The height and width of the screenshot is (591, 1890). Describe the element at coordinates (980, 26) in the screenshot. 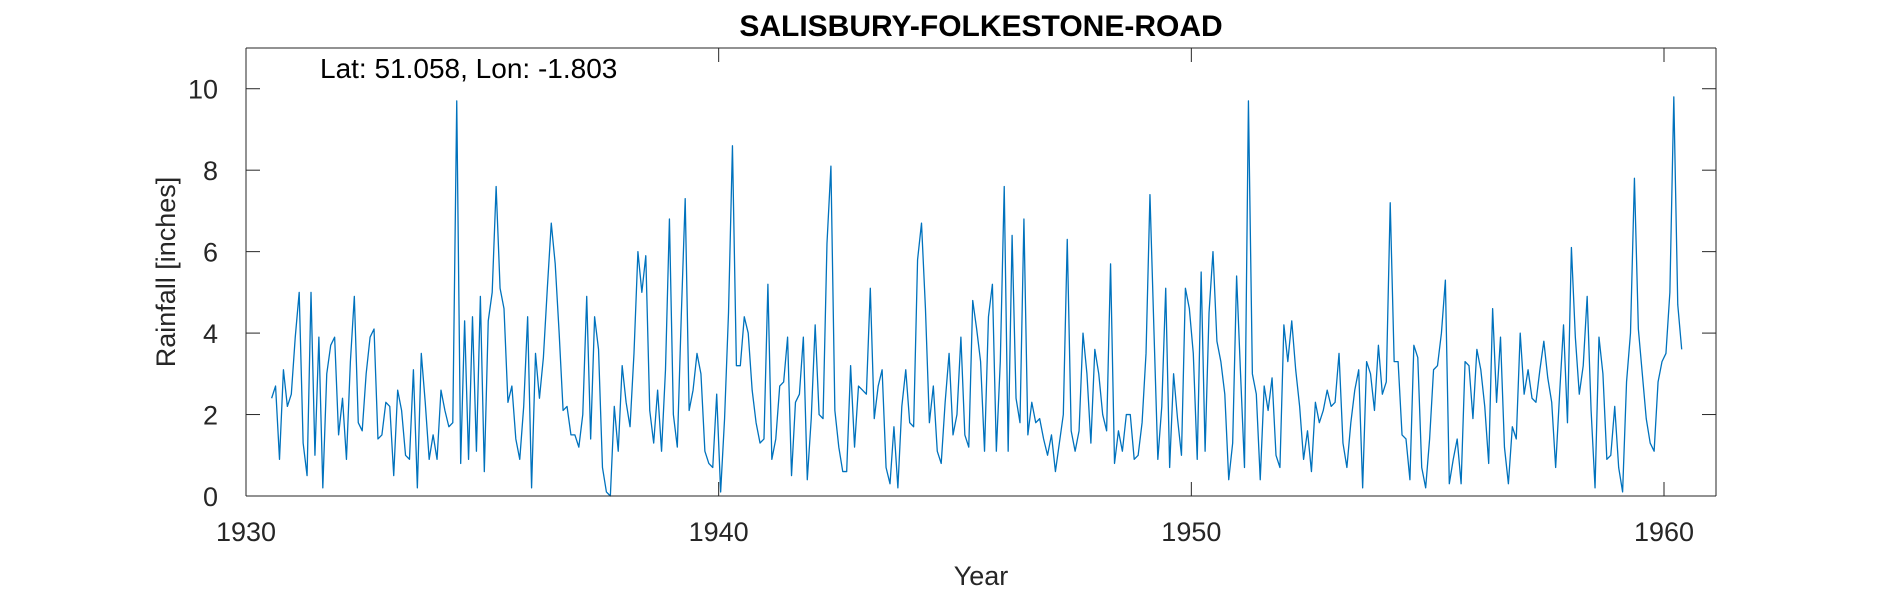

I see `chart-title: SALISBURY-FOLKESTONE-ROAD` at that location.